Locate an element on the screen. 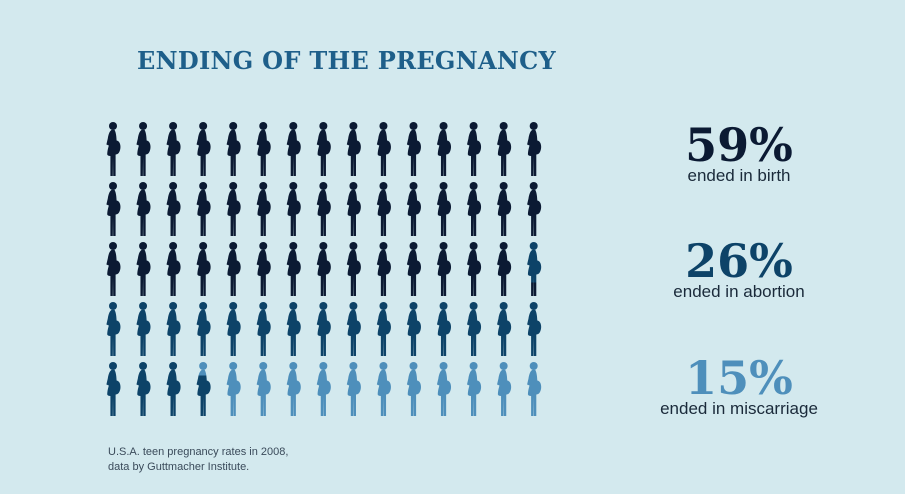  stat-birth-percent: 59% is located at coordinates (739, 145).